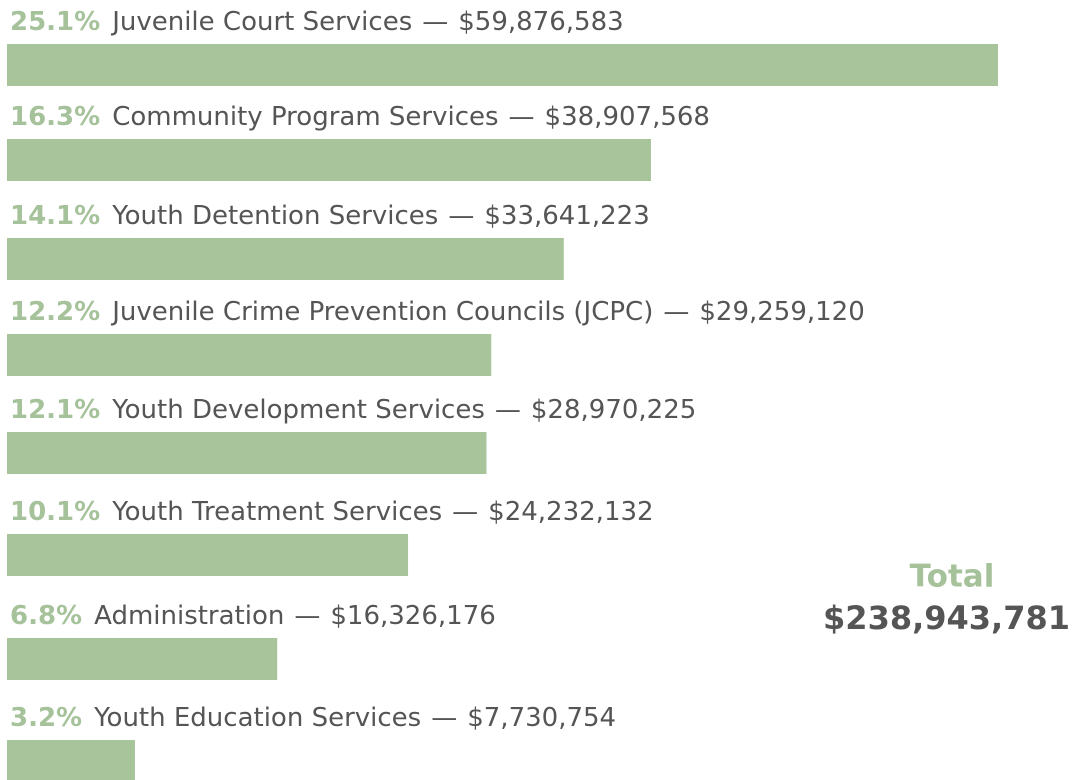 This screenshot has height=780, width=1075. I want to click on category-label: Administration, so click(189, 616).